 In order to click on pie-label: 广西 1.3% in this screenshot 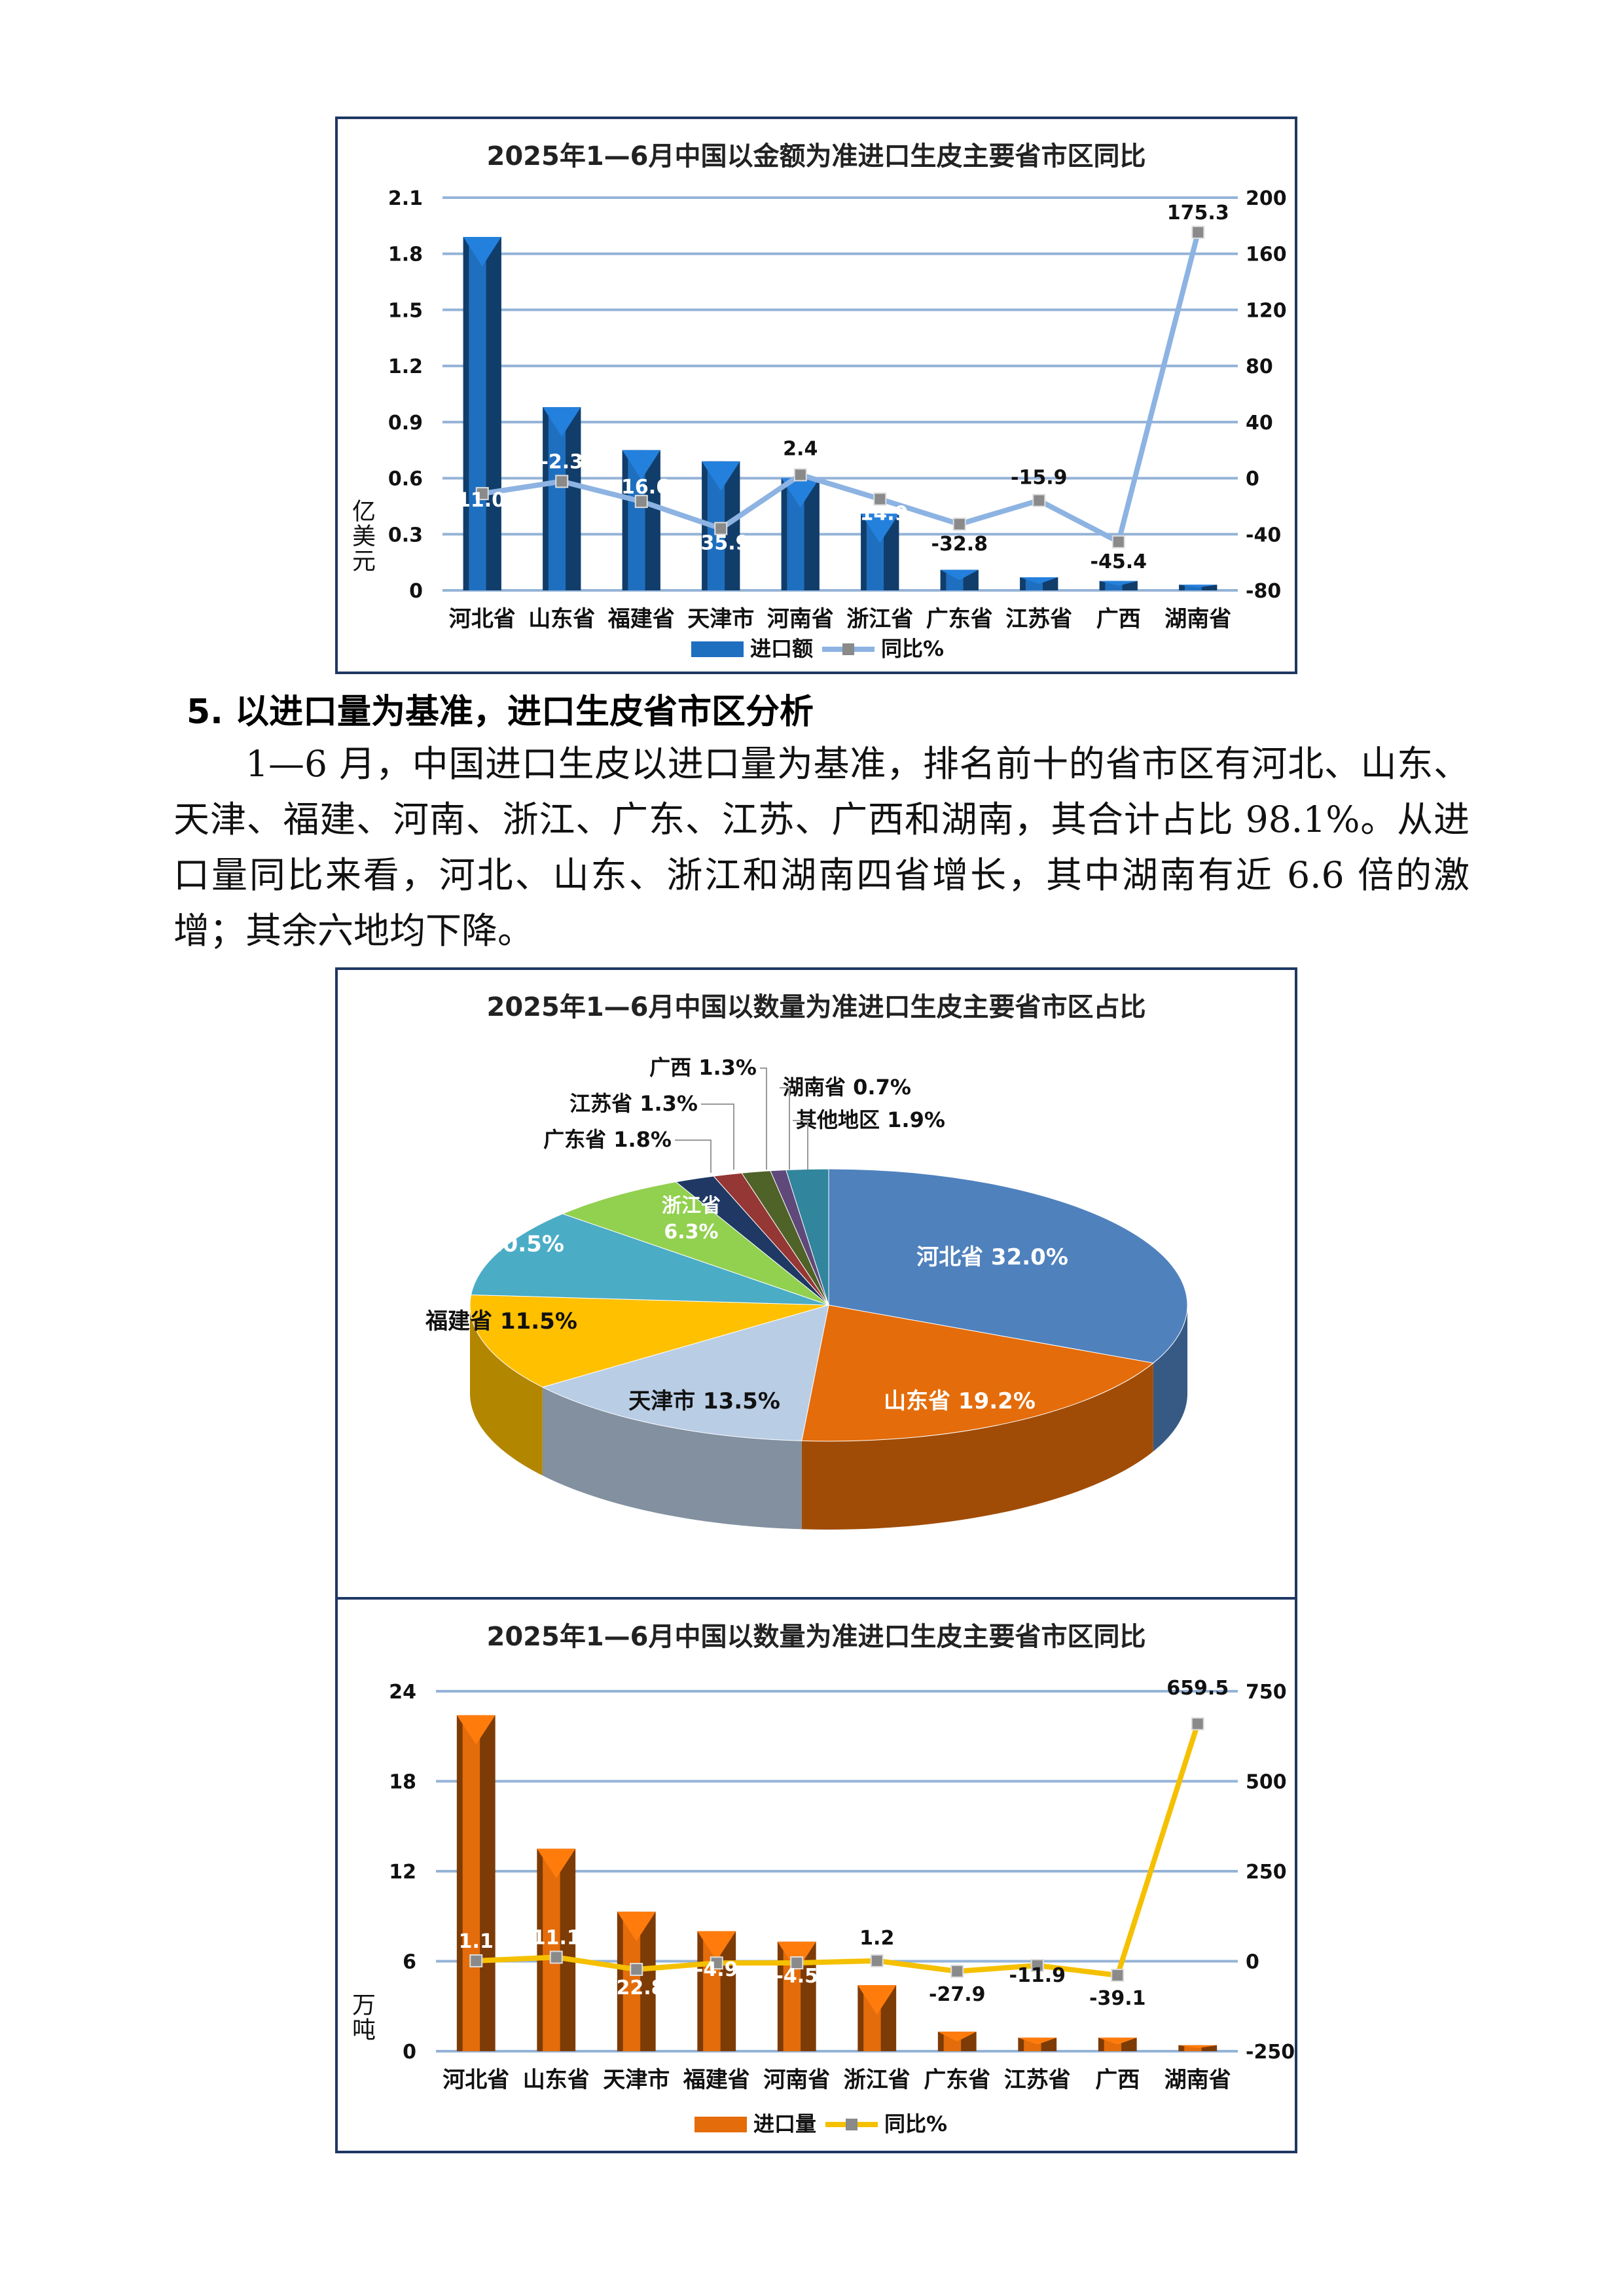, I will do `click(703, 1067)`.